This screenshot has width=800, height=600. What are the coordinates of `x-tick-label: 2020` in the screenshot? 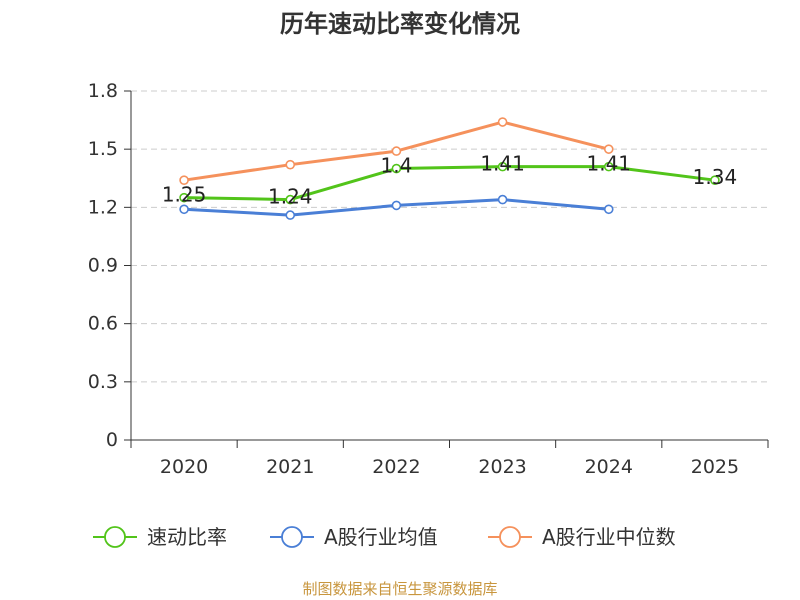 It's located at (184, 467).